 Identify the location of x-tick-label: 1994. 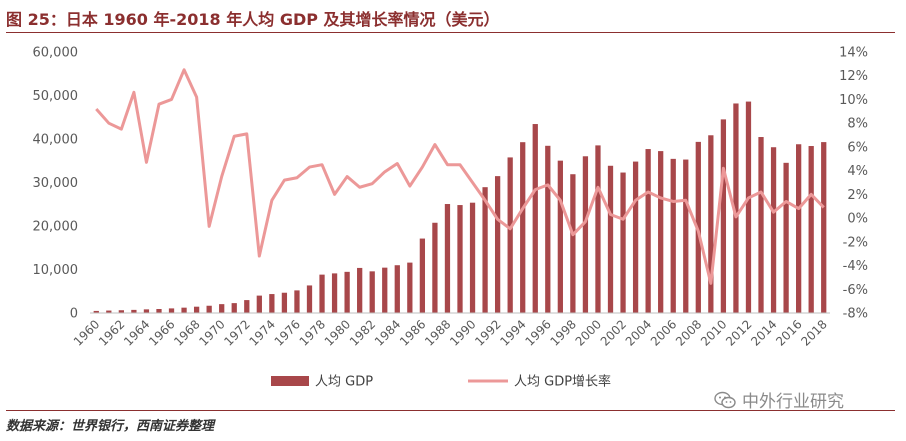
(512, 332).